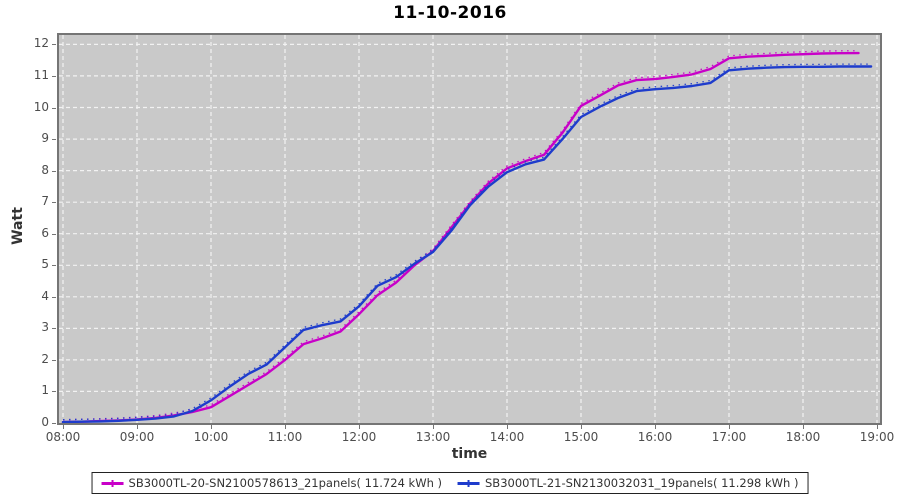 Image resolution: width=900 pixels, height=500 pixels. Describe the element at coordinates (41, 43) in the screenshot. I see `y-tick-label: 12` at that location.